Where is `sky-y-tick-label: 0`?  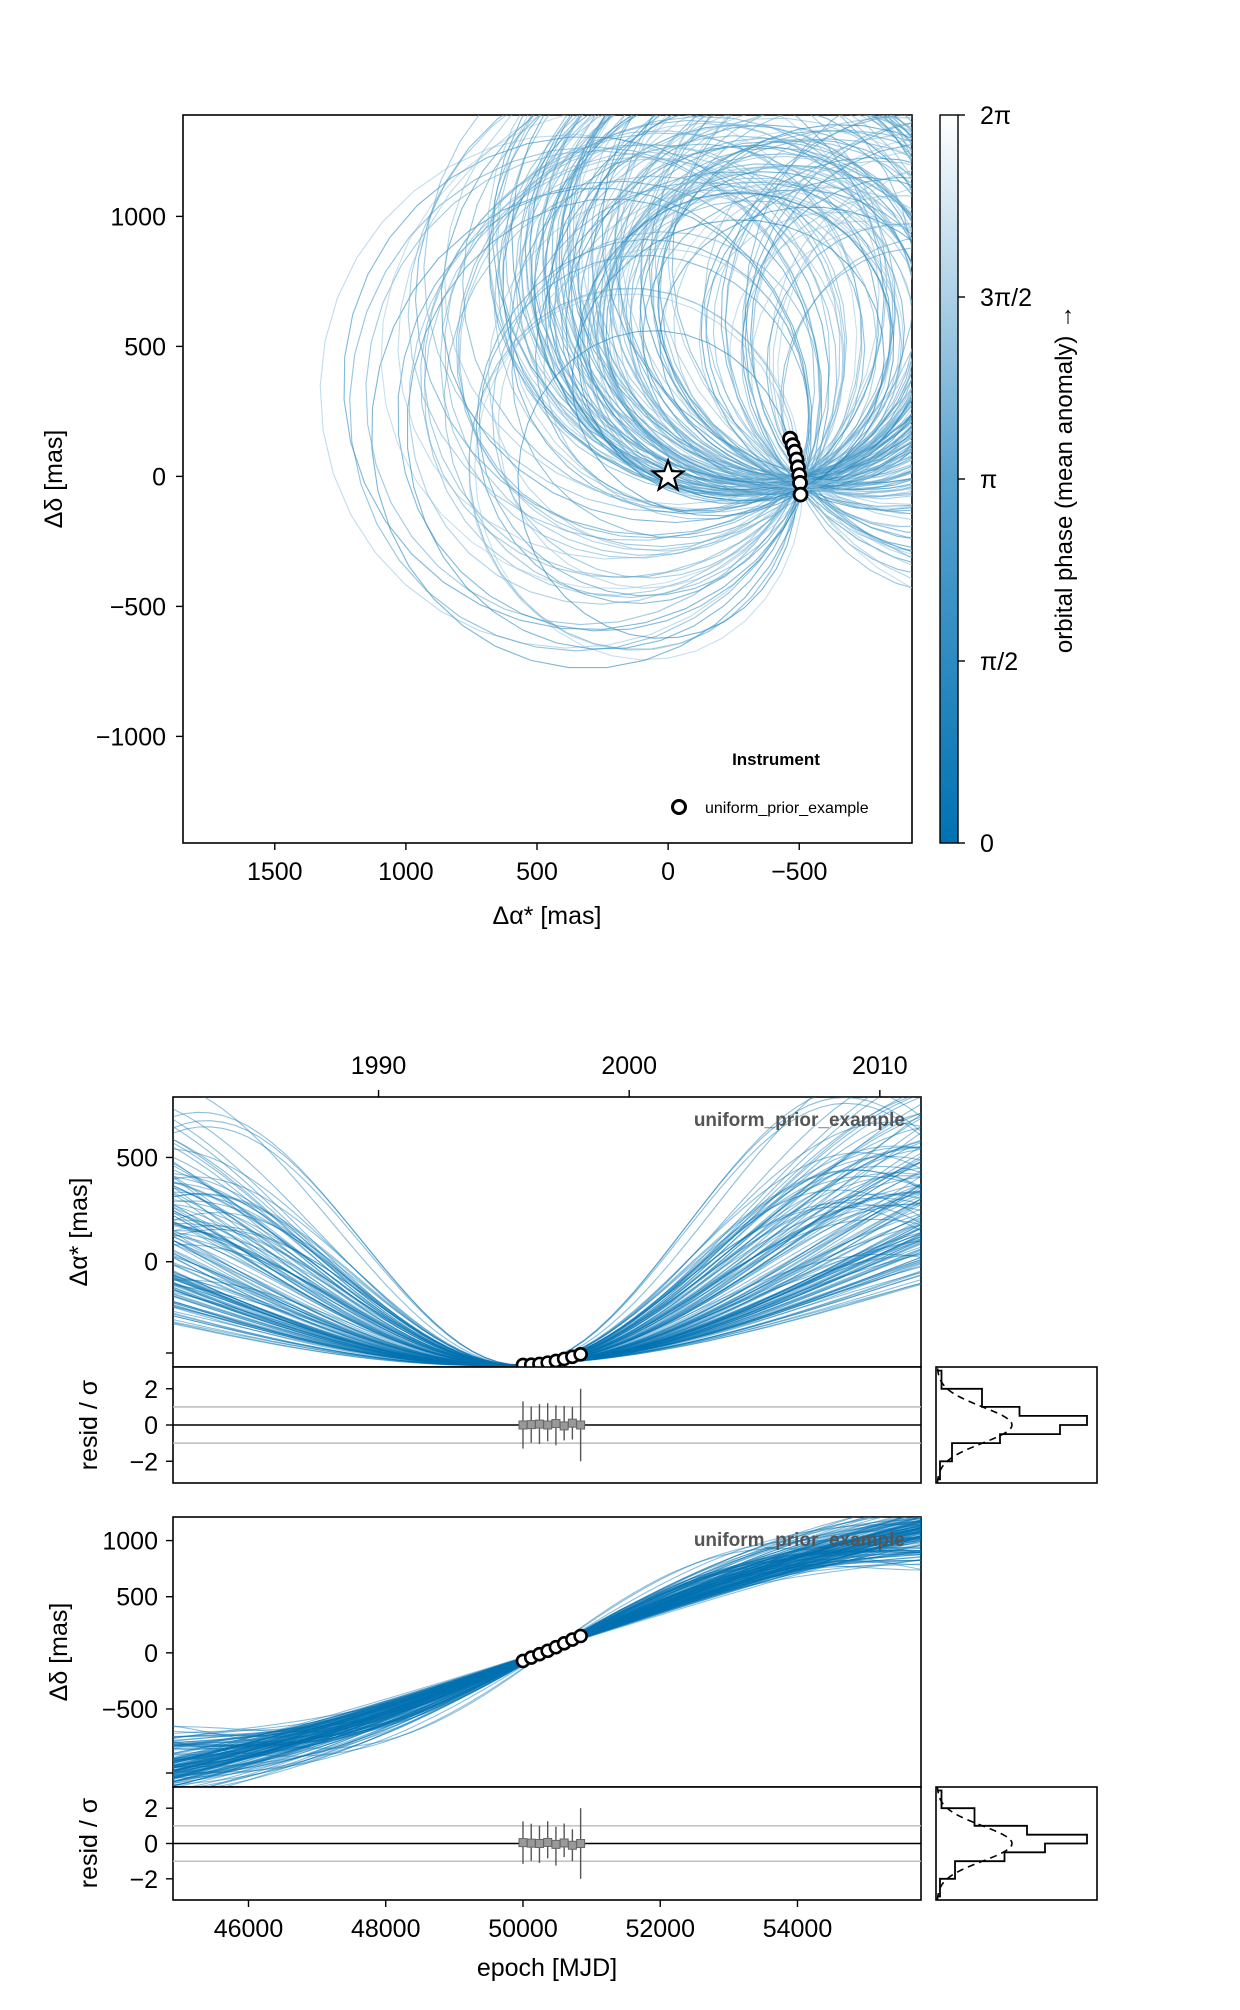 sky-y-tick-label: 0 is located at coordinates (159, 477).